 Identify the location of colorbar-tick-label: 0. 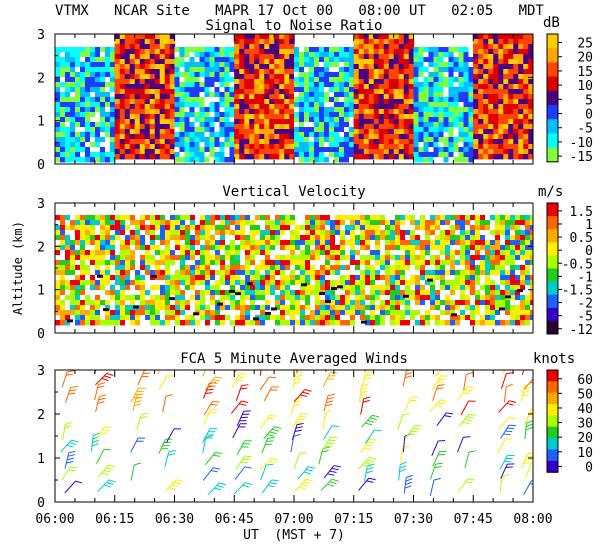
(589, 115).